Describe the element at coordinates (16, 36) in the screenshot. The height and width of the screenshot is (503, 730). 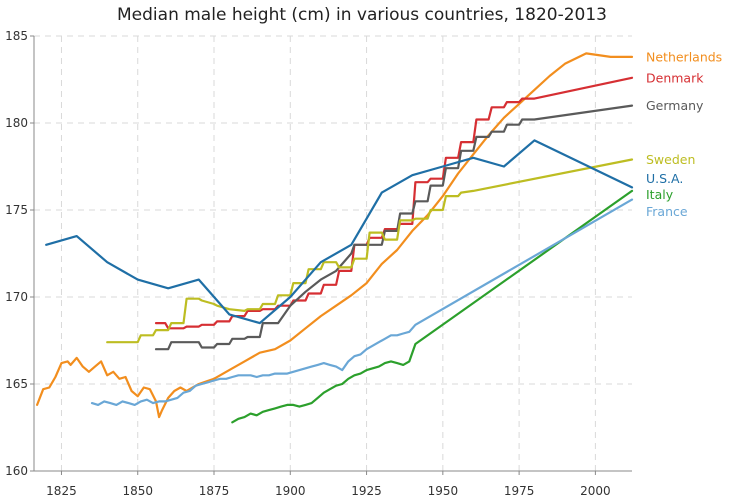
I see `y-tick-label: 185` at that location.